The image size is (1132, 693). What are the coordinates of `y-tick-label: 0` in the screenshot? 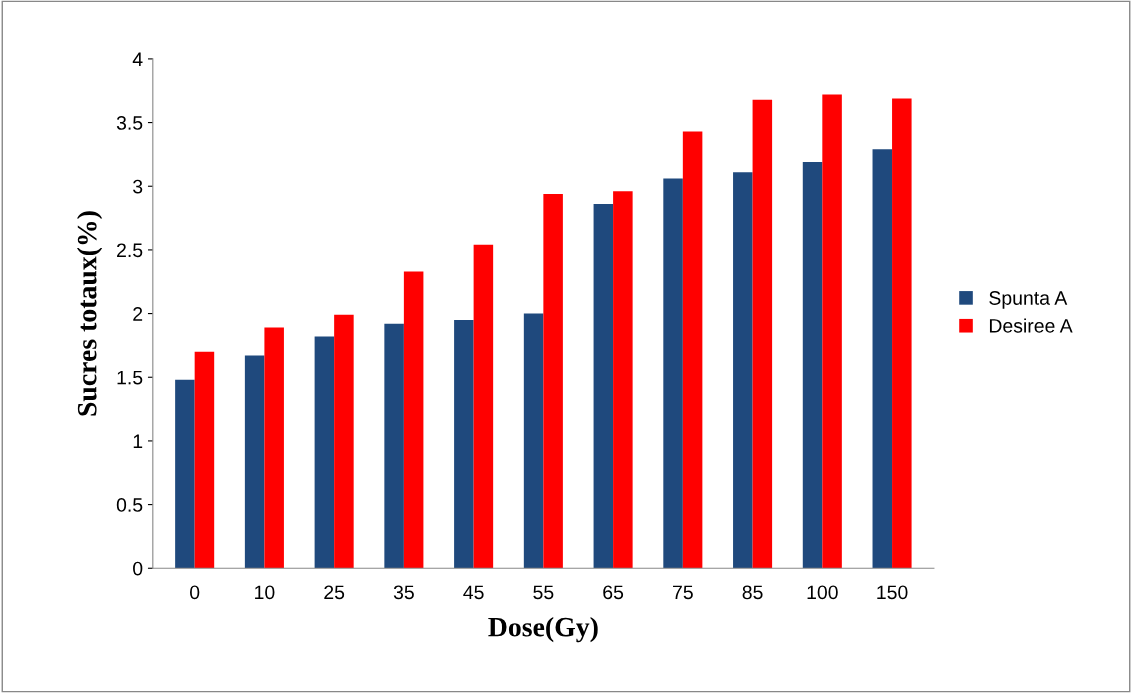 It's located at (138, 568).